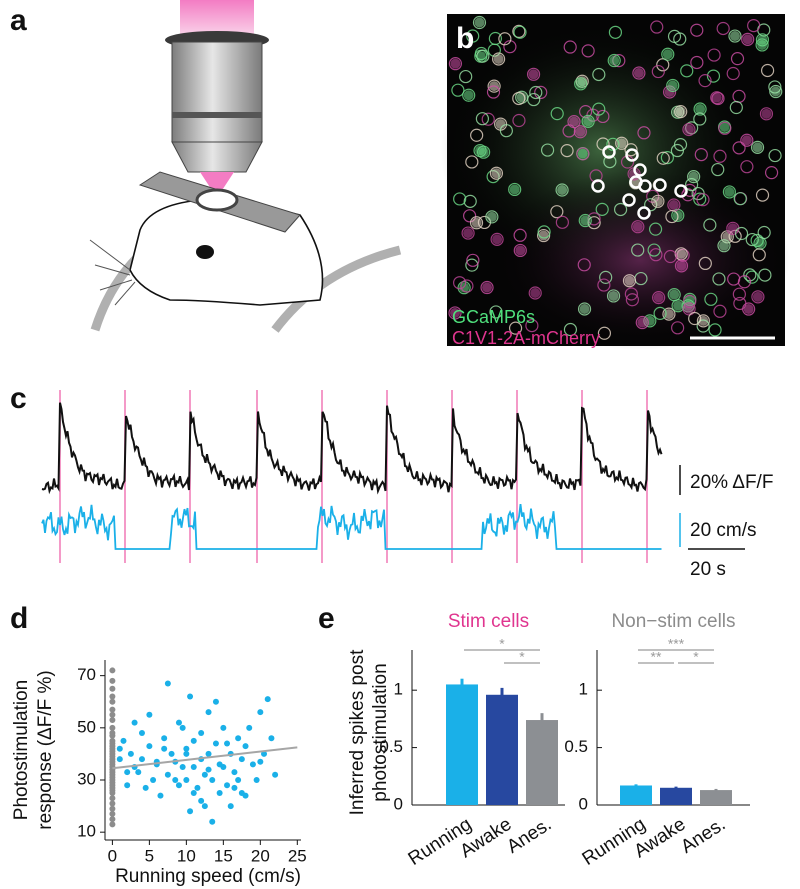 This screenshot has width=800, height=889. What do you see at coordinates (45, 749) in the screenshot?
I see `y-axis-label: response (ΔF/F %)` at bounding box center [45, 749].